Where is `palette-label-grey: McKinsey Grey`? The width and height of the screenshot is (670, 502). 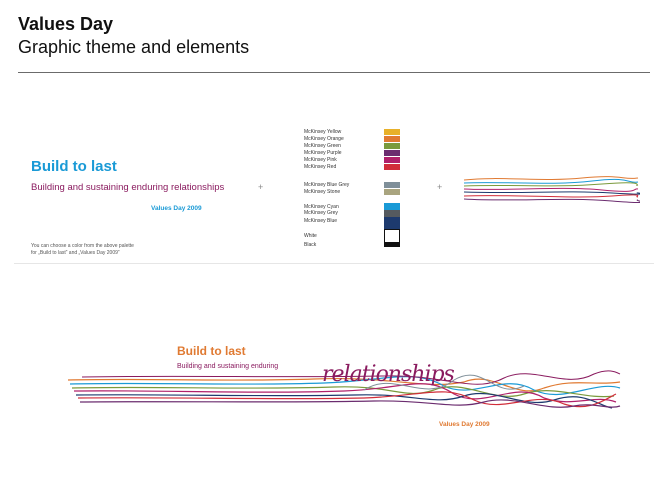 palette-label-grey: McKinsey Grey is located at coordinates (321, 213).